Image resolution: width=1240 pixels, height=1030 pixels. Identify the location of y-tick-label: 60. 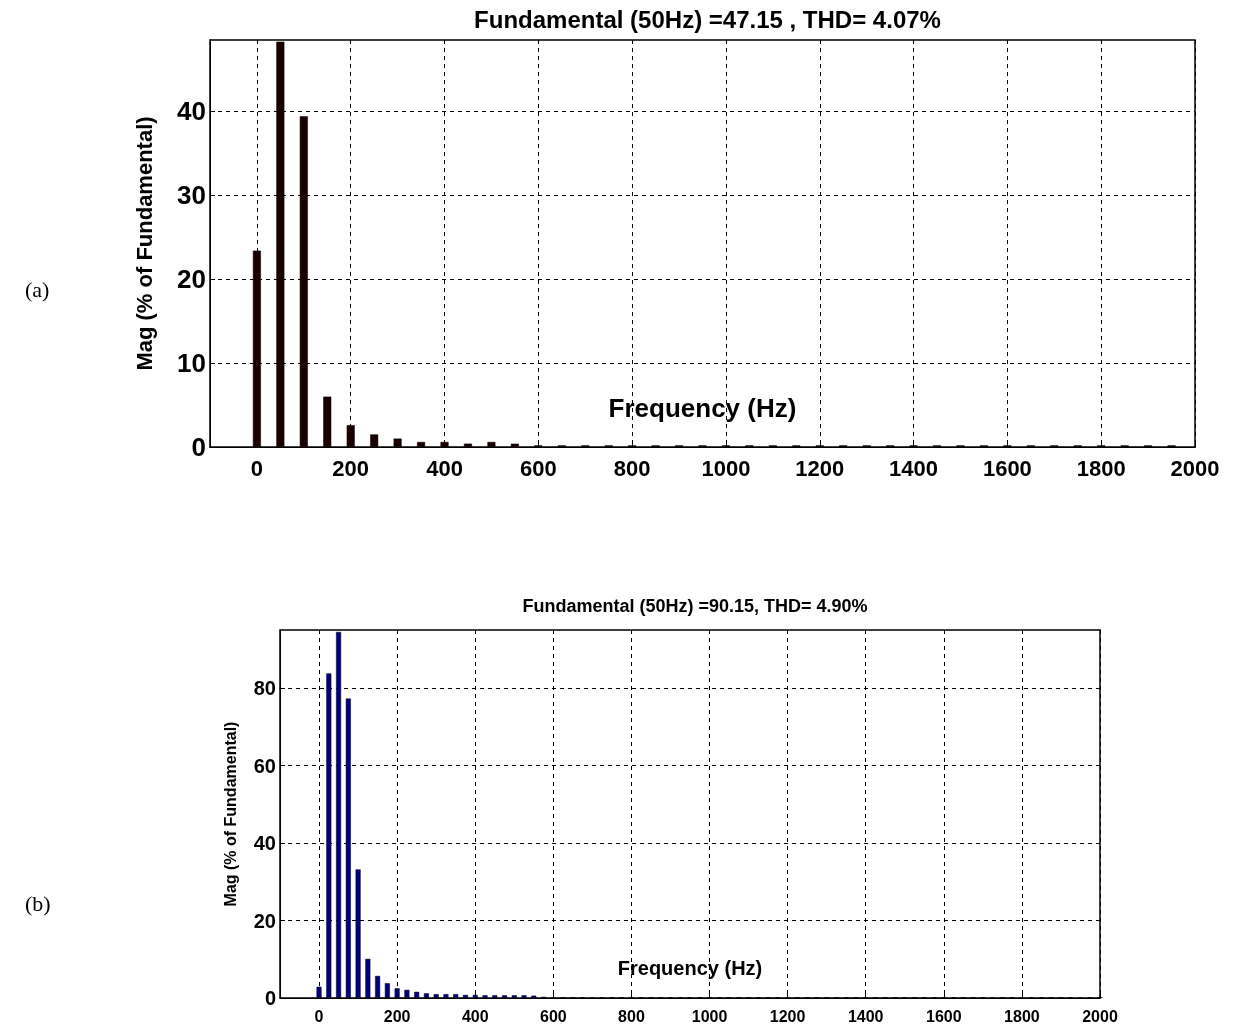
(264, 765).